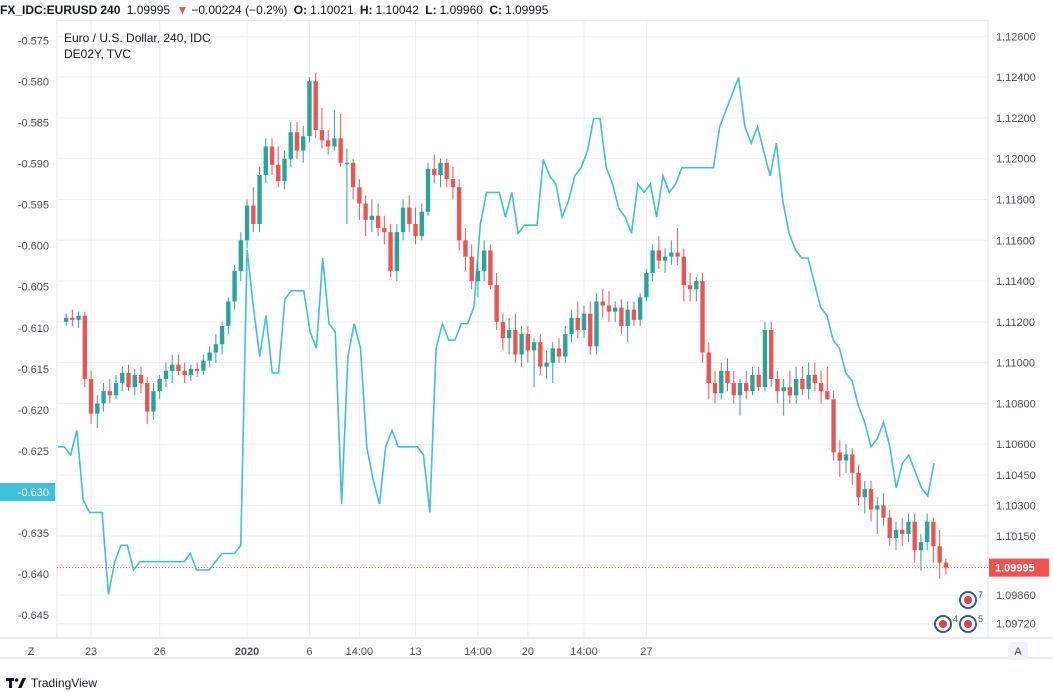 The image size is (1053, 692). I want to click on chart-legend: Euro / U.S. Dollar, 240, IDC DE02Y, TVC, so click(137, 46).